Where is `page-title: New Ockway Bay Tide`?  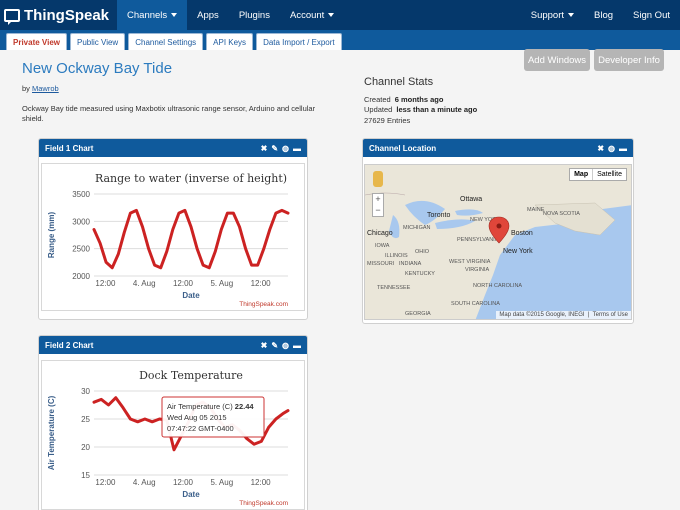 page-title: New Ockway Bay Tide is located at coordinates (97, 68).